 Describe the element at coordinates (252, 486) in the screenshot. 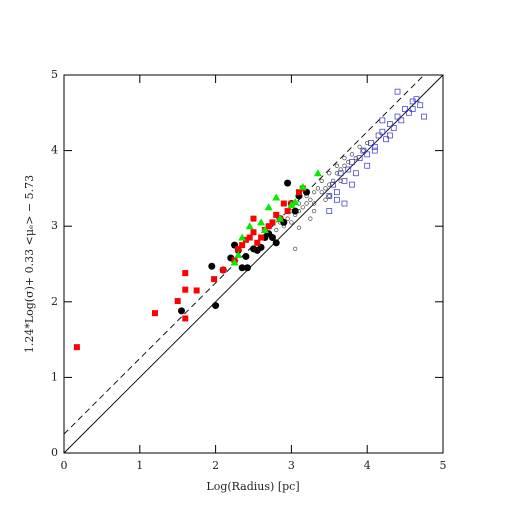

I see `x-axis-label: Log(Radius) [pc]` at that location.